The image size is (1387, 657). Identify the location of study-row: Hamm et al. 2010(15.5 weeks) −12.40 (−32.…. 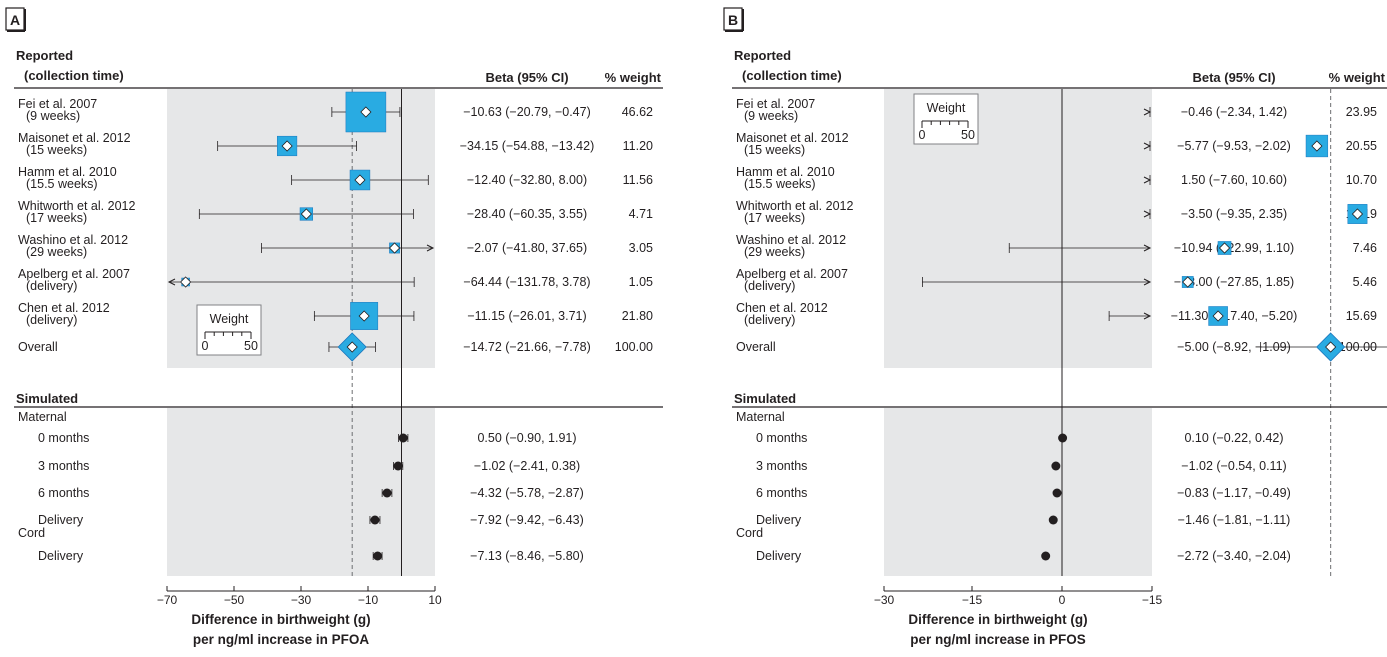
(335, 178).